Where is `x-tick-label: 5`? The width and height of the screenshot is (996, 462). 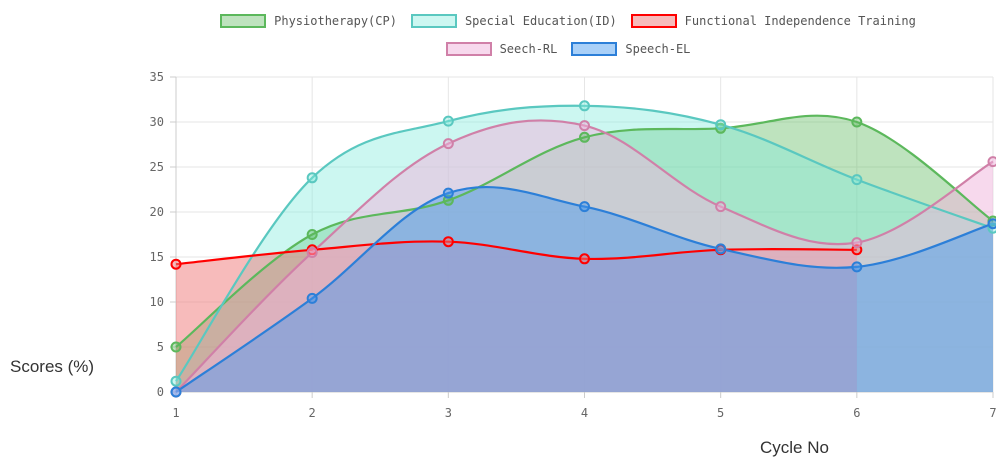 x-tick-label: 5 is located at coordinates (720, 413).